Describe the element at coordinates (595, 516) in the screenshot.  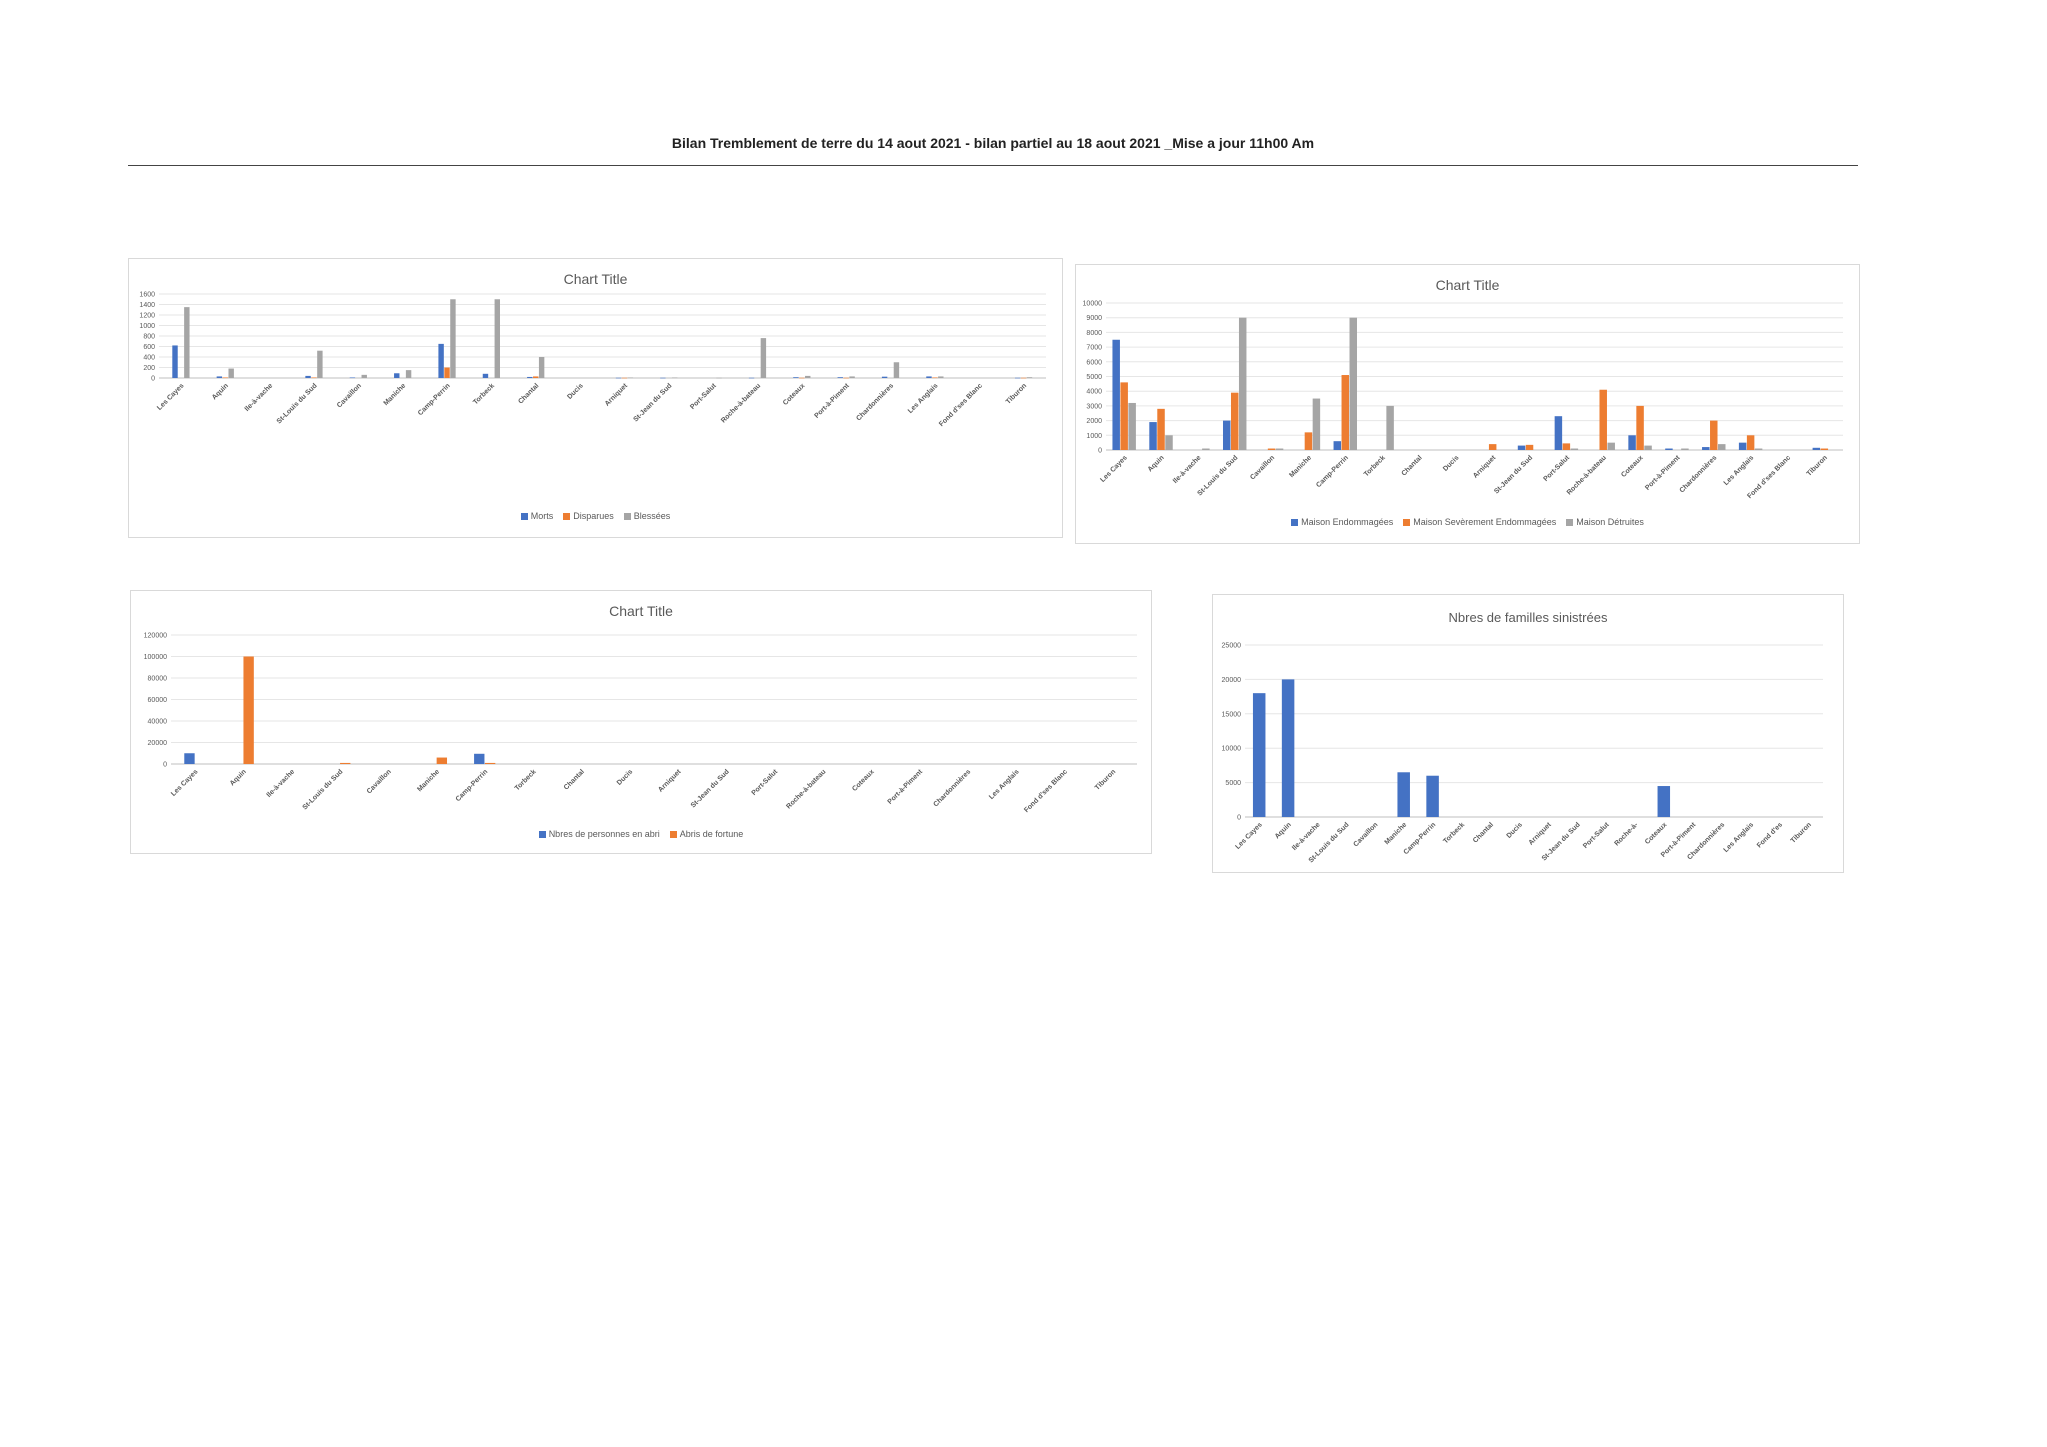
I see `chart-legend: Morts Disparues Blessées` at that location.